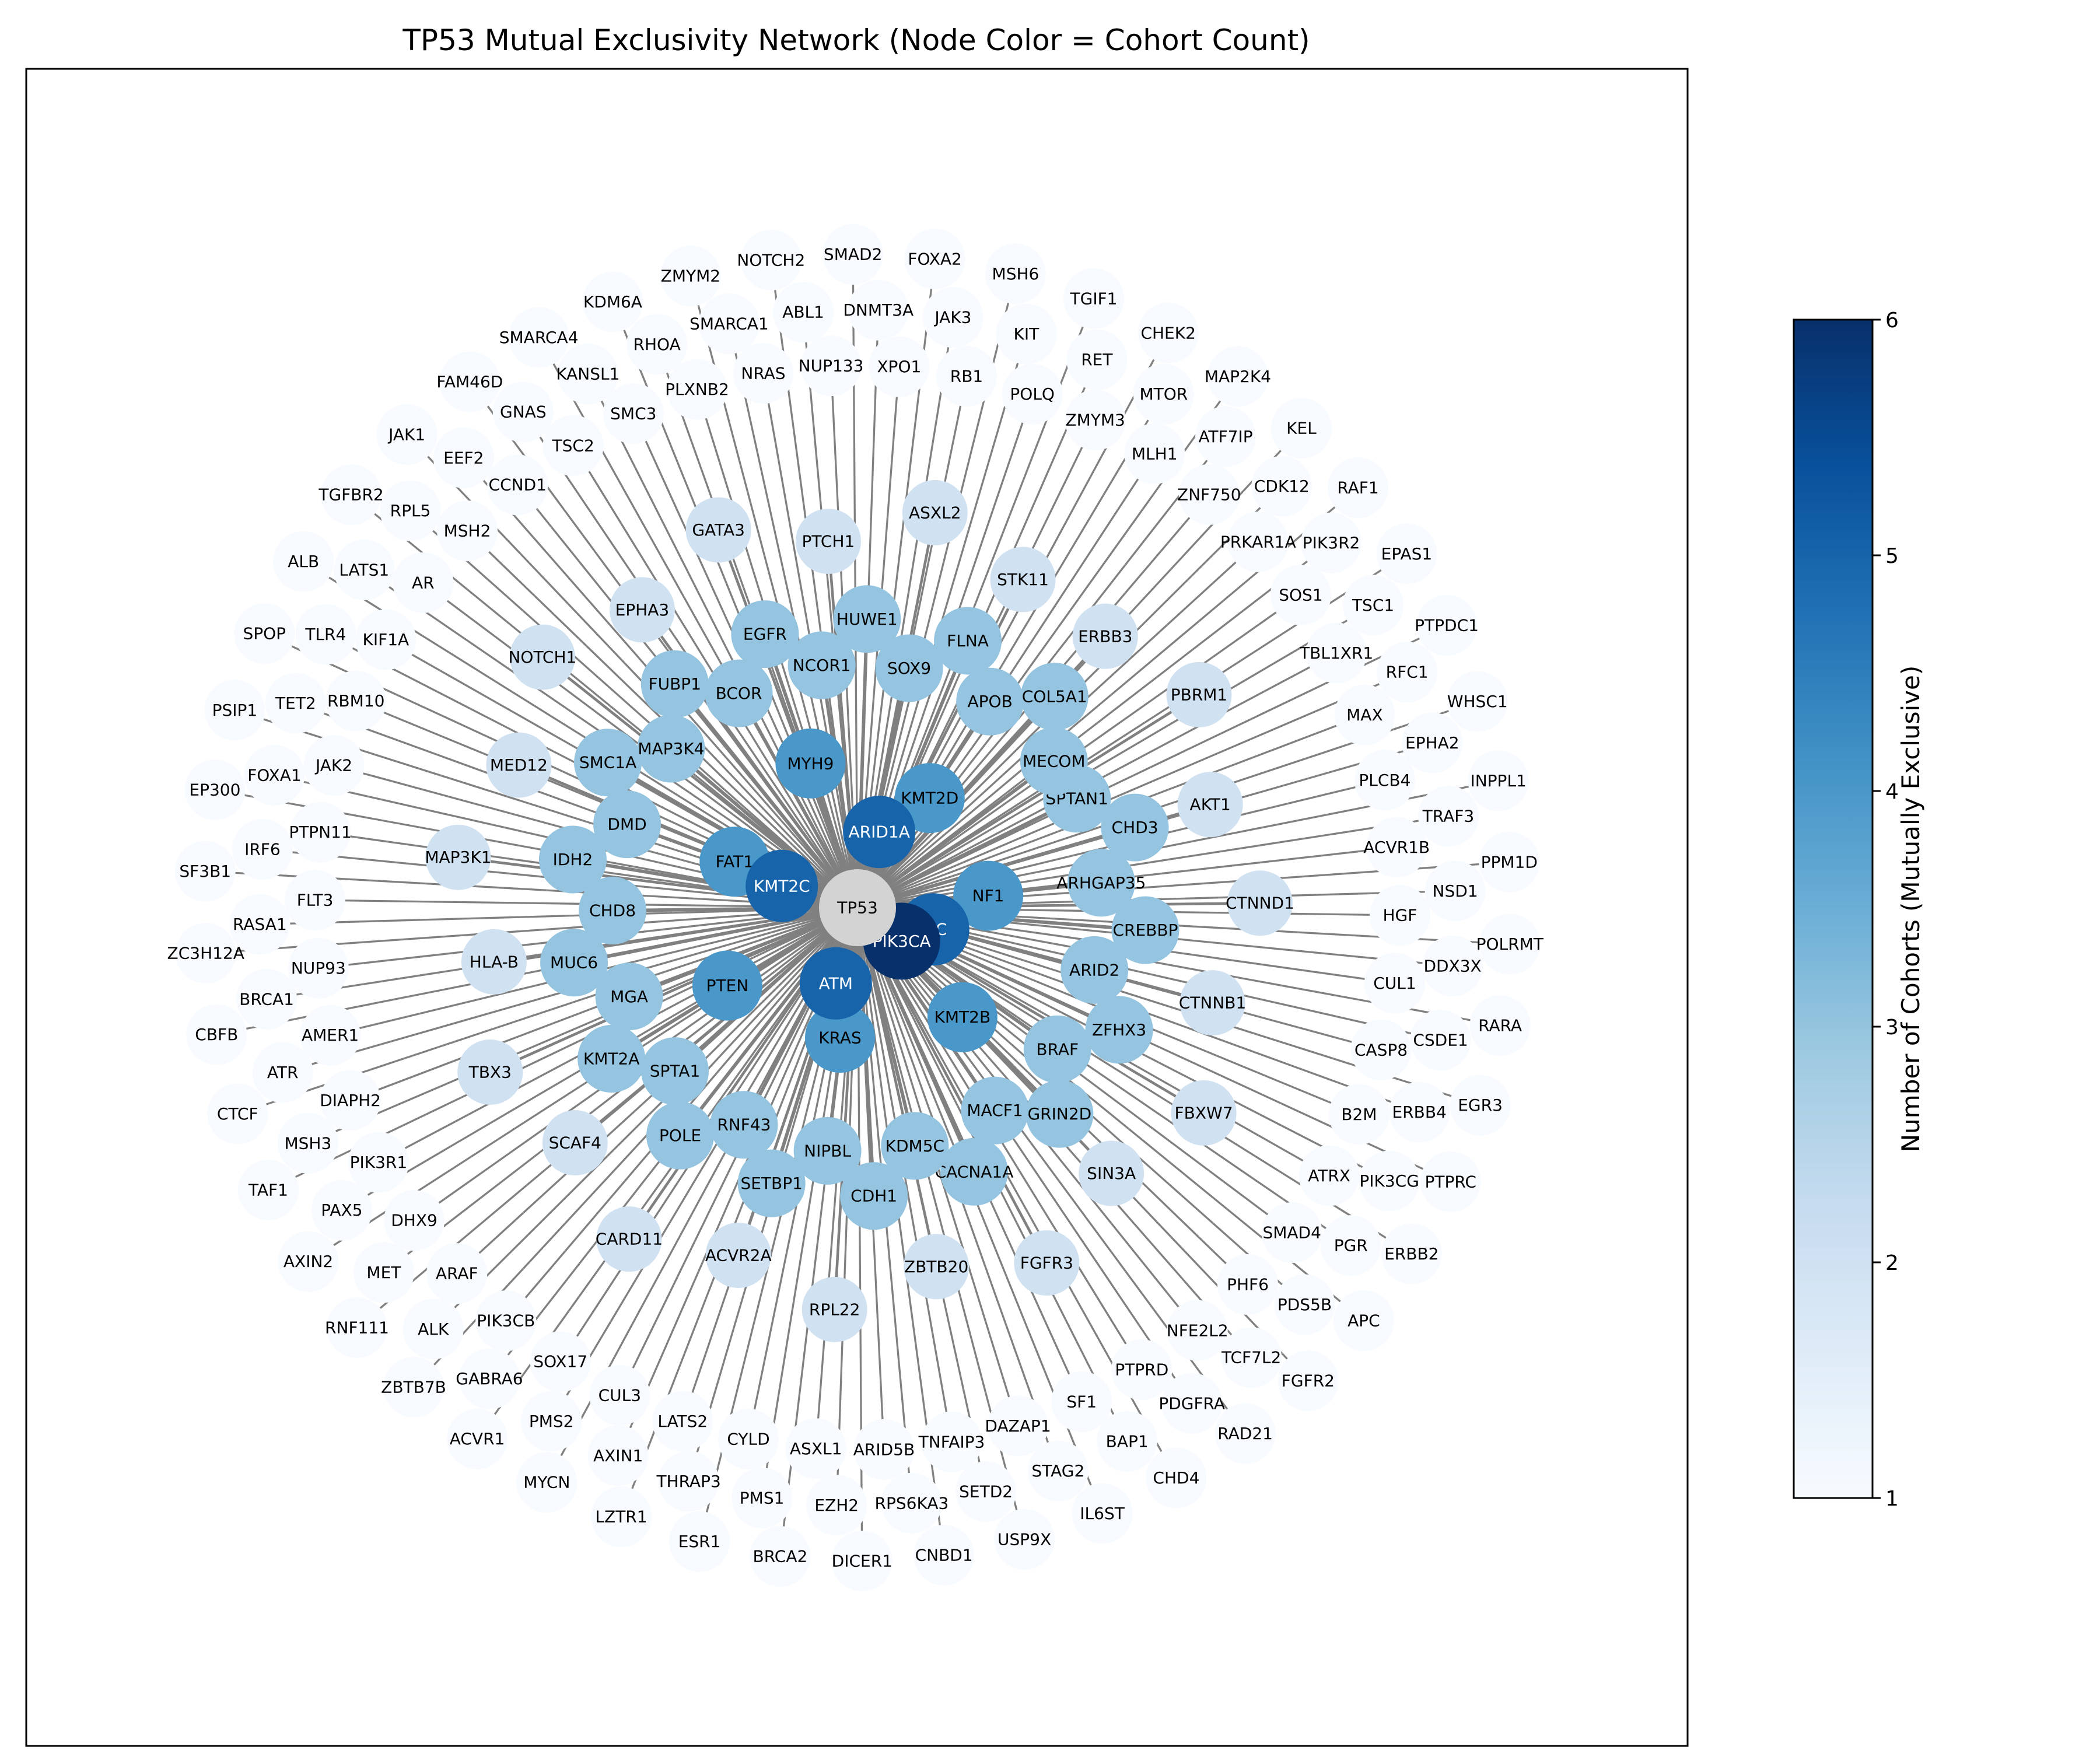 The image size is (2100, 1750). I want to click on gene-node: RB1, so click(966, 376).